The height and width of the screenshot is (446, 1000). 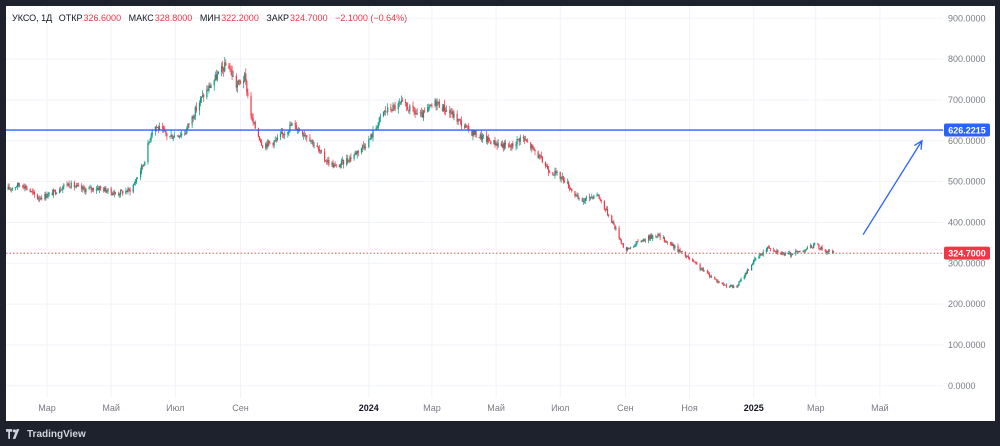 What do you see at coordinates (754, 408) in the screenshot?
I see `x-tick-label: 2025` at bounding box center [754, 408].